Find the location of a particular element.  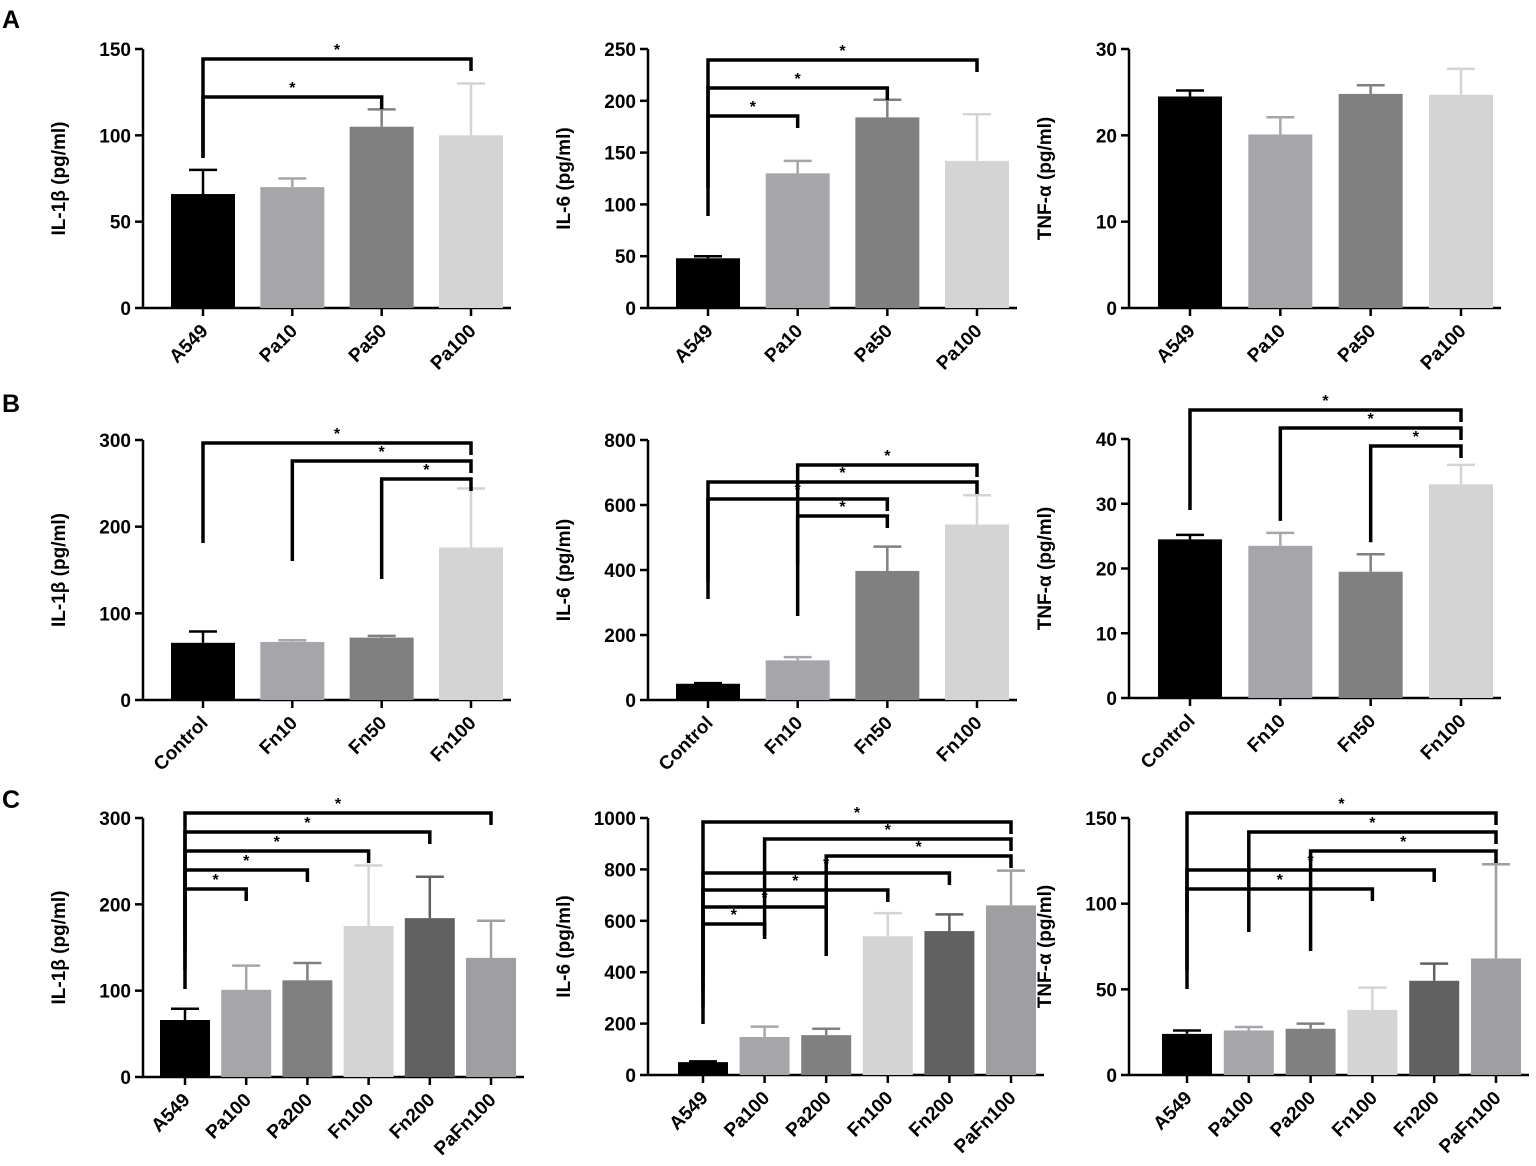

bar-fn50 is located at coordinates (381, 668).